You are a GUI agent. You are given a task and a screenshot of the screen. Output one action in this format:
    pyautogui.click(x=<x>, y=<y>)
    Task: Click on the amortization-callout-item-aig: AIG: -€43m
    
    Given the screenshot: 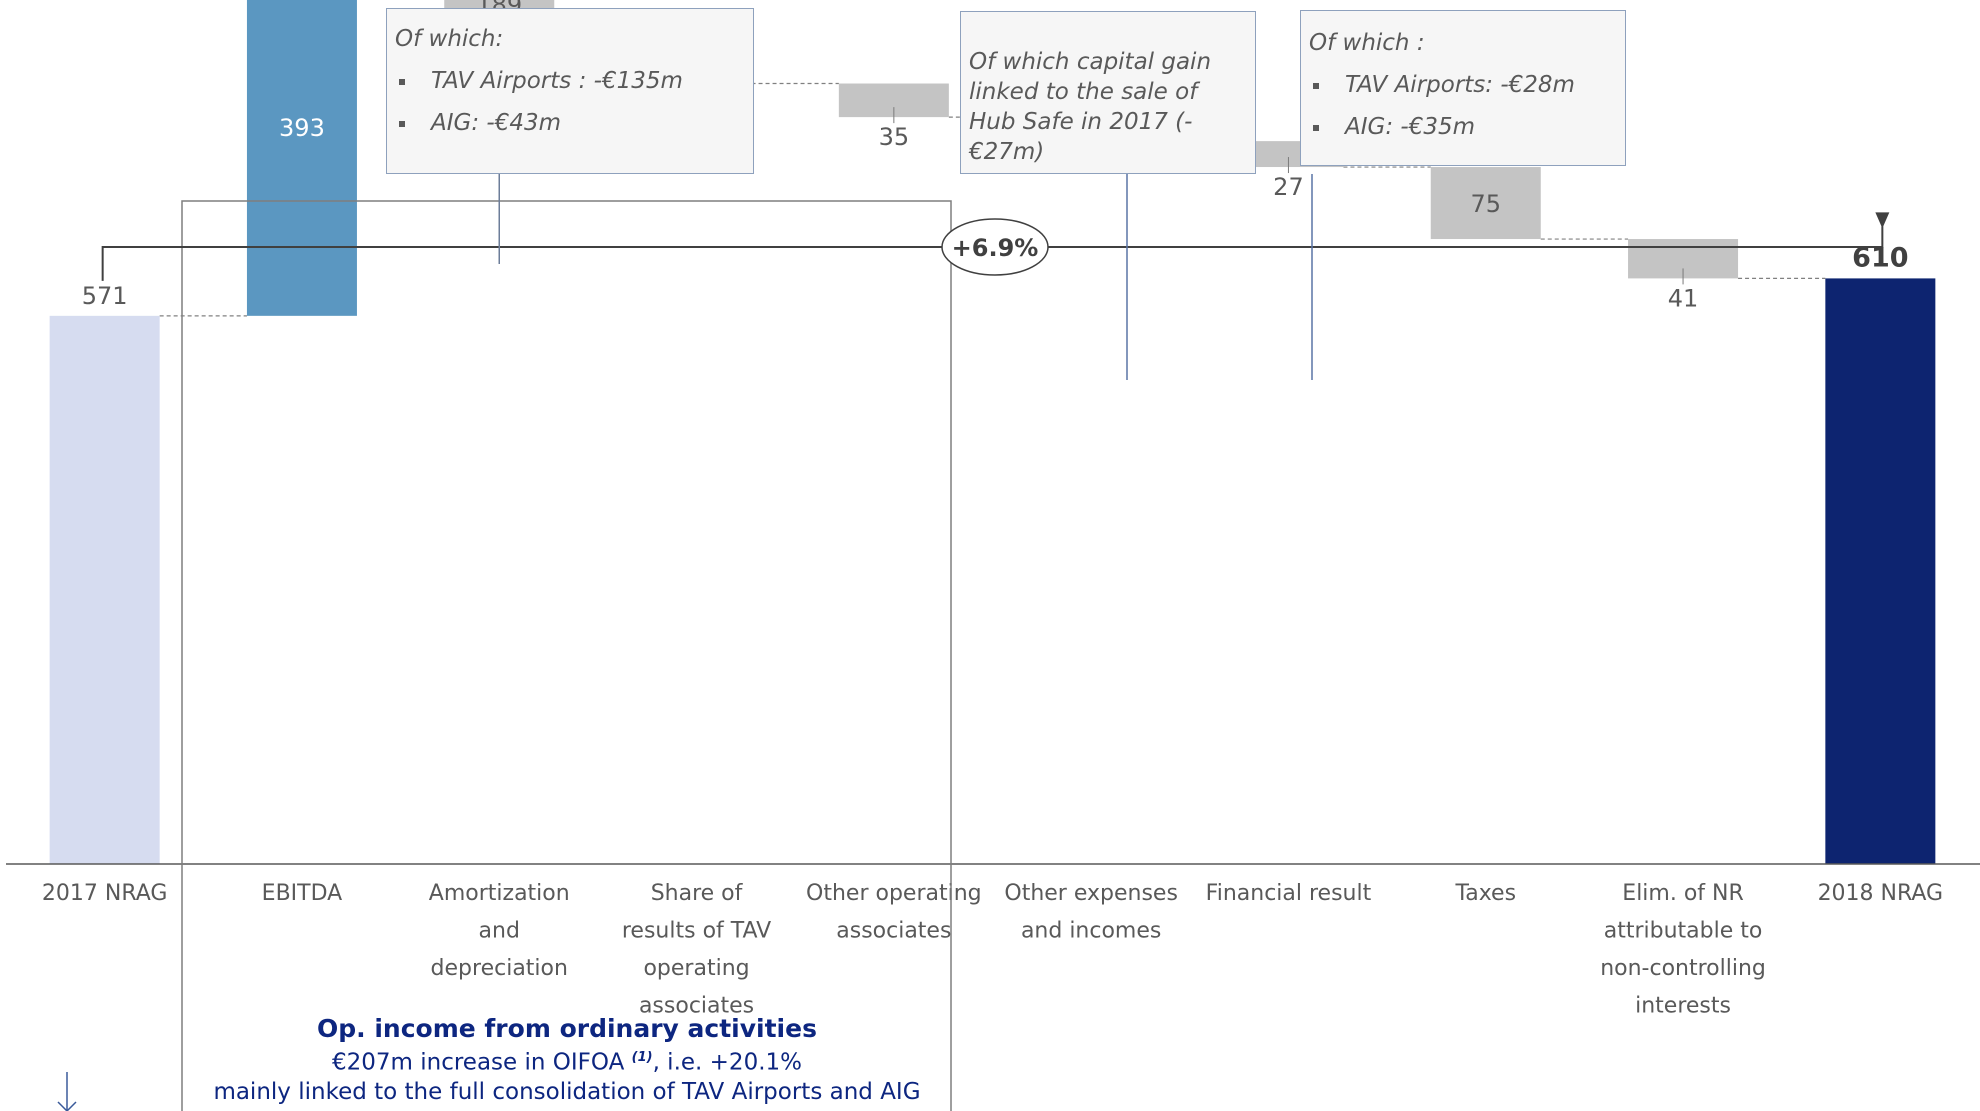 What is the action you would take?
    pyautogui.click(x=570, y=124)
    